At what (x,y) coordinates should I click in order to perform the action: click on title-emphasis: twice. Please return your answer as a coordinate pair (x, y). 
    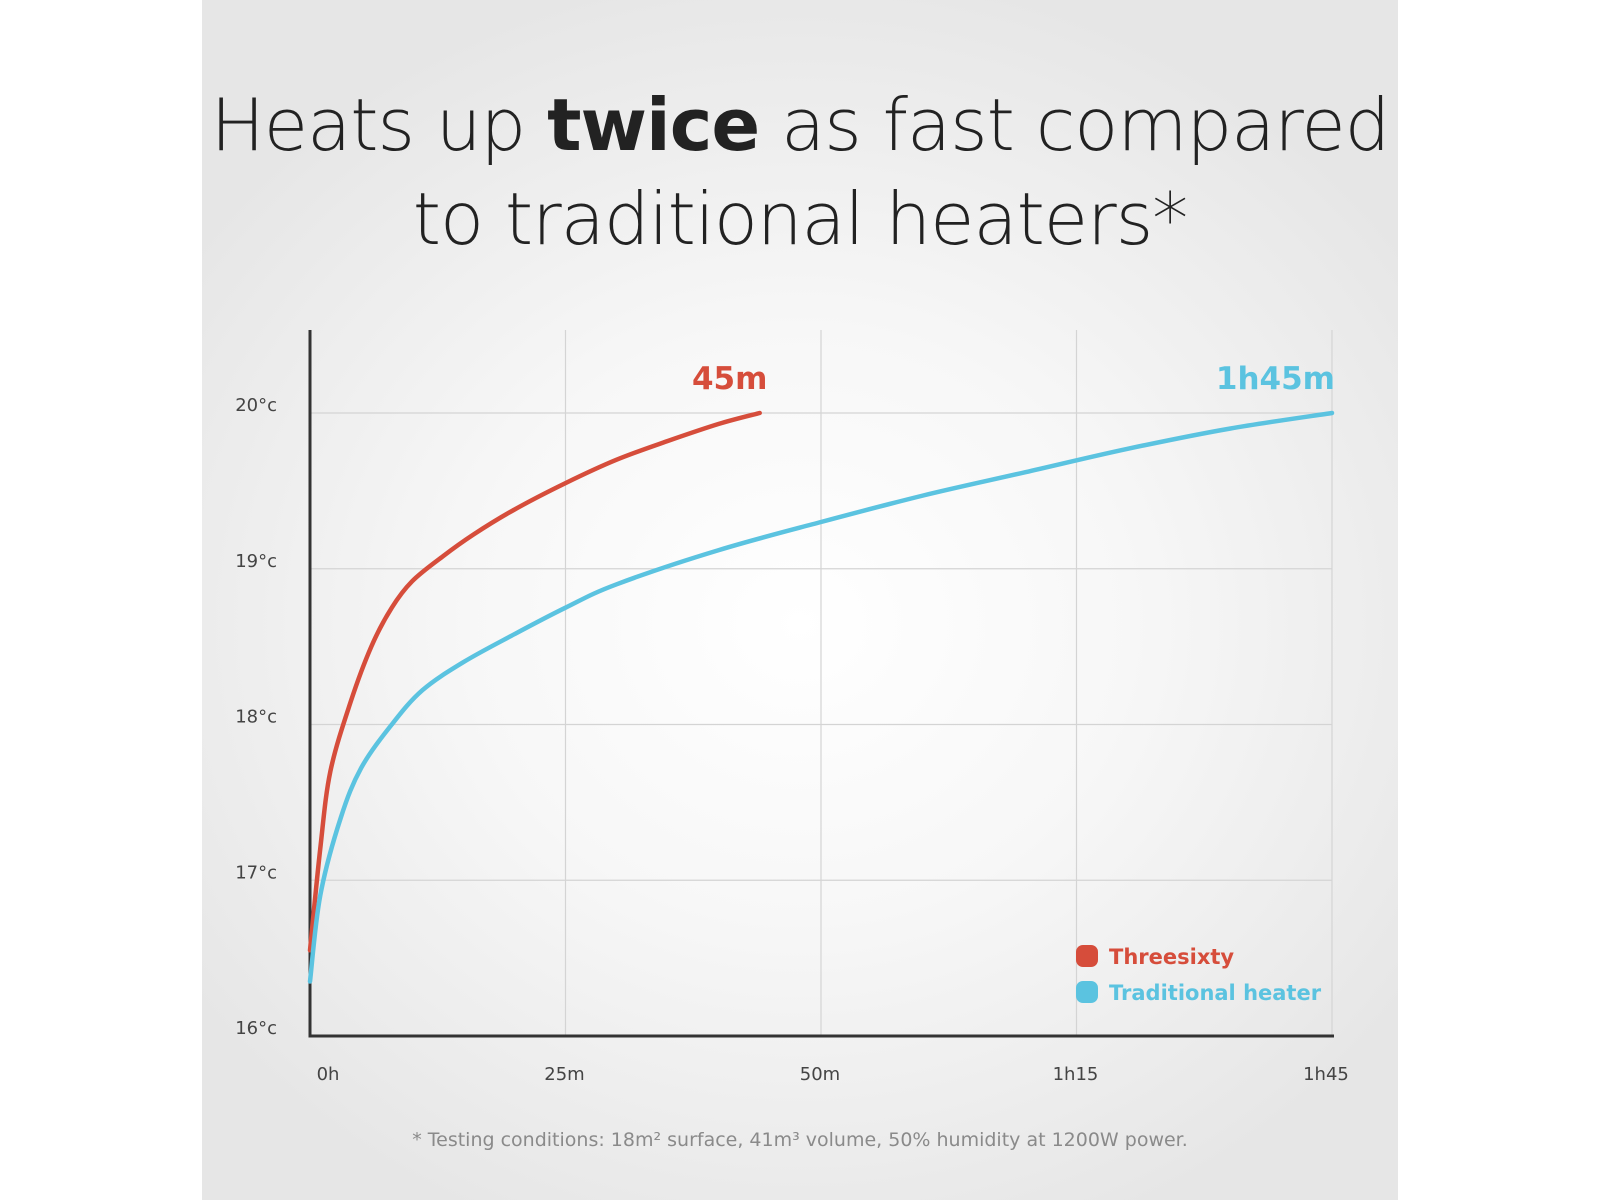
    Looking at the image, I should click on (653, 125).